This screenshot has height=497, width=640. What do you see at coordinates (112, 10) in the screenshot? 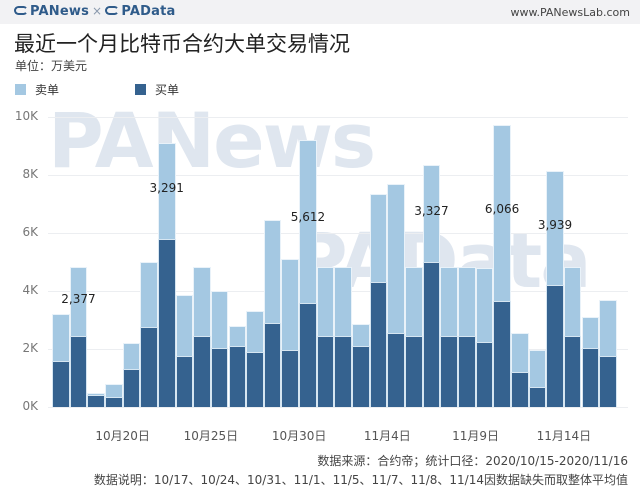
I see `padata-logo-icon` at bounding box center [112, 10].